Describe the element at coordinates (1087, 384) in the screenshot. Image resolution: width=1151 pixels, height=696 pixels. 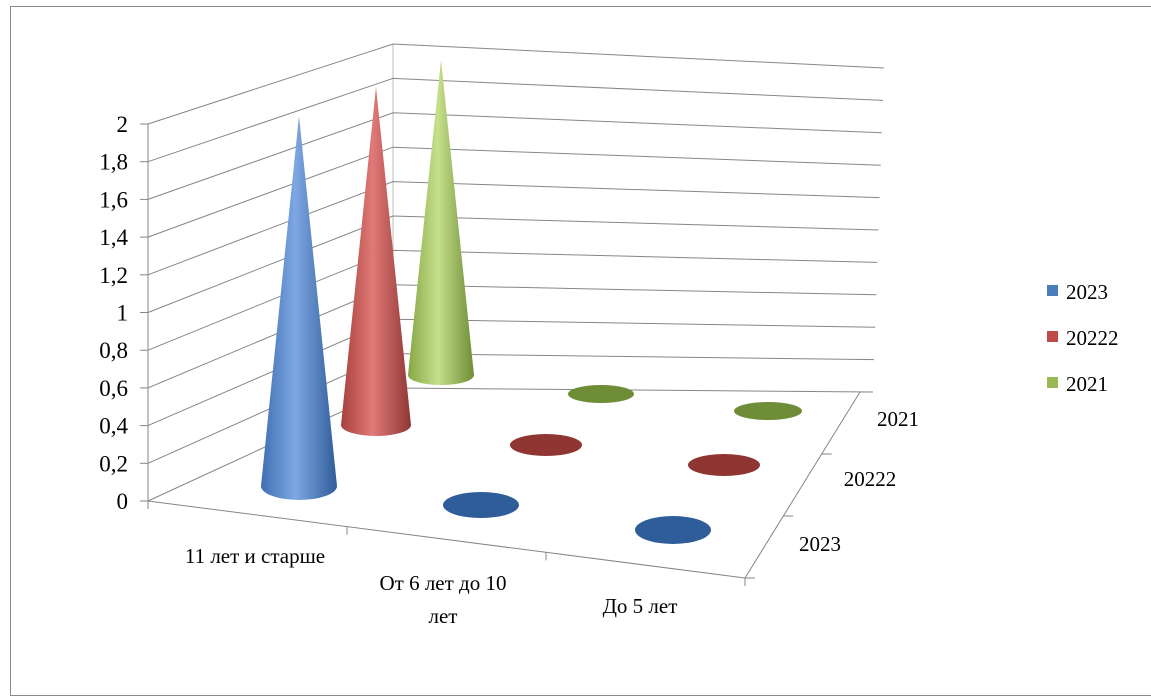
I see `legend-label: 2021` at that location.